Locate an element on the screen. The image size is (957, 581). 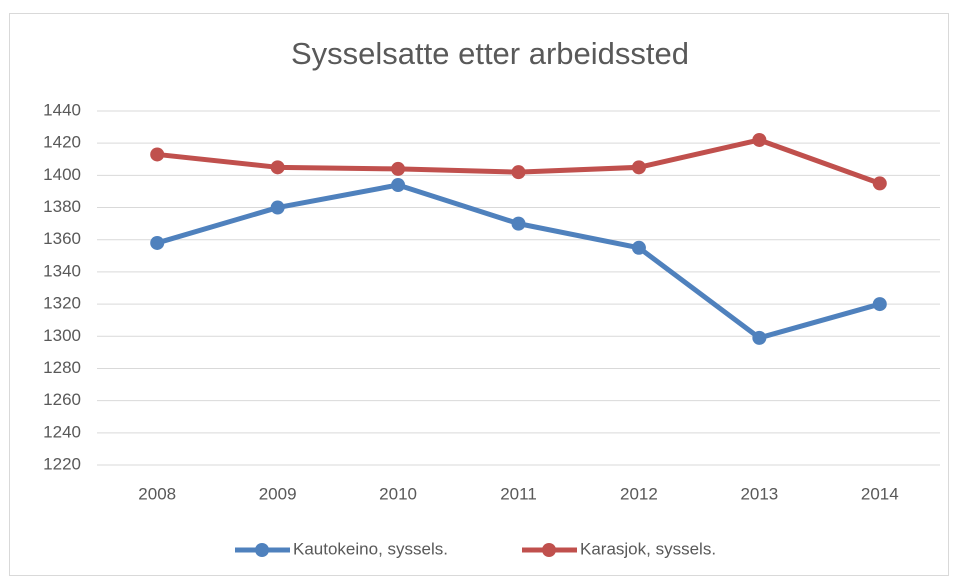
y-tick-label: 1300 is located at coordinates (62, 335).